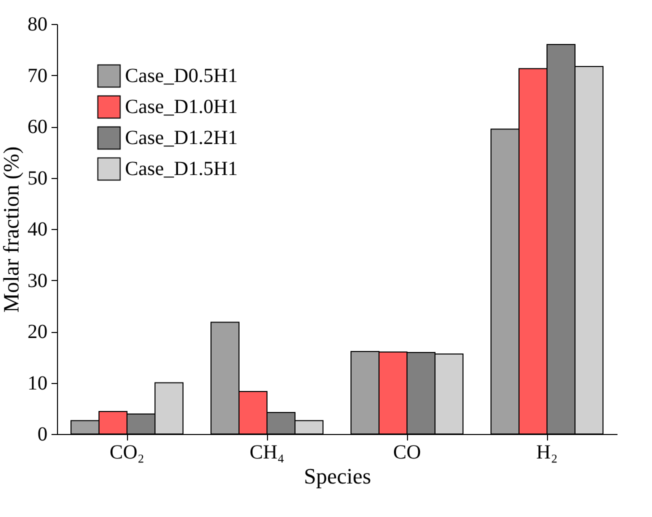 This screenshot has height=517, width=652. Describe the element at coordinates (38, 127) in the screenshot. I see `y-tick-label: 60` at that location.